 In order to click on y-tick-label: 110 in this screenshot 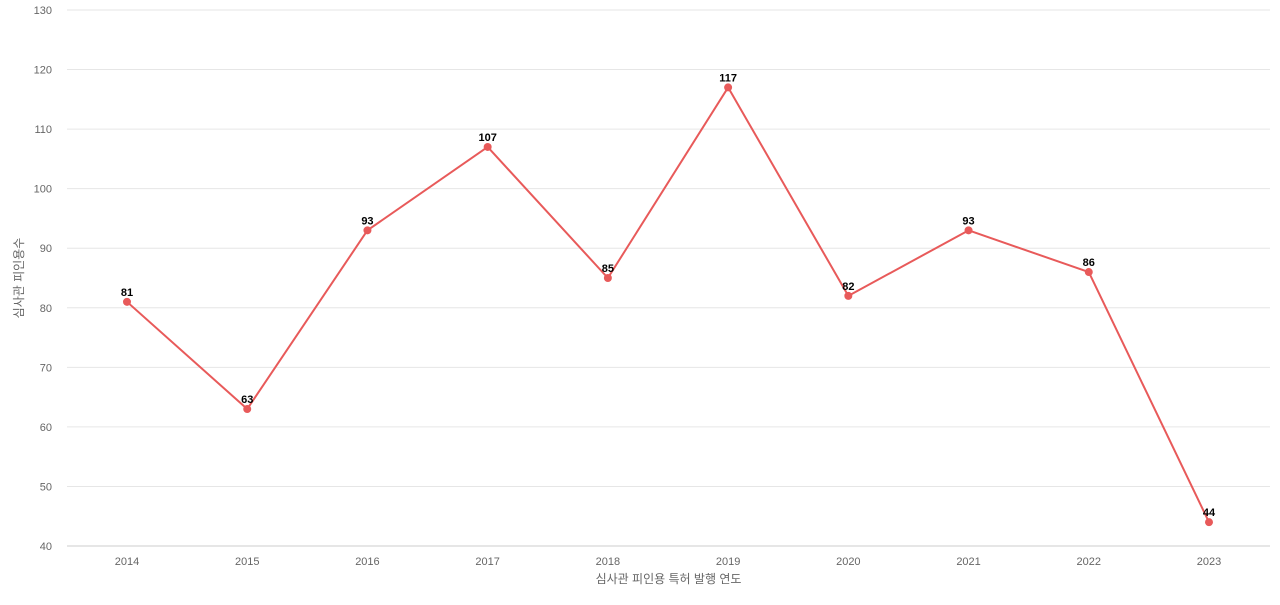, I will do `click(43, 130)`.